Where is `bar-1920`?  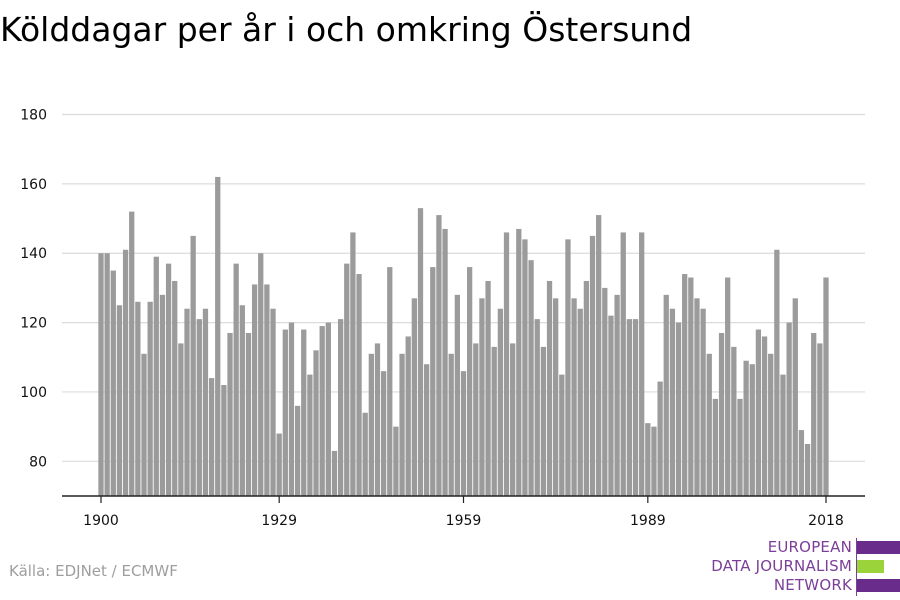
bar-1920 is located at coordinates (224, 440).